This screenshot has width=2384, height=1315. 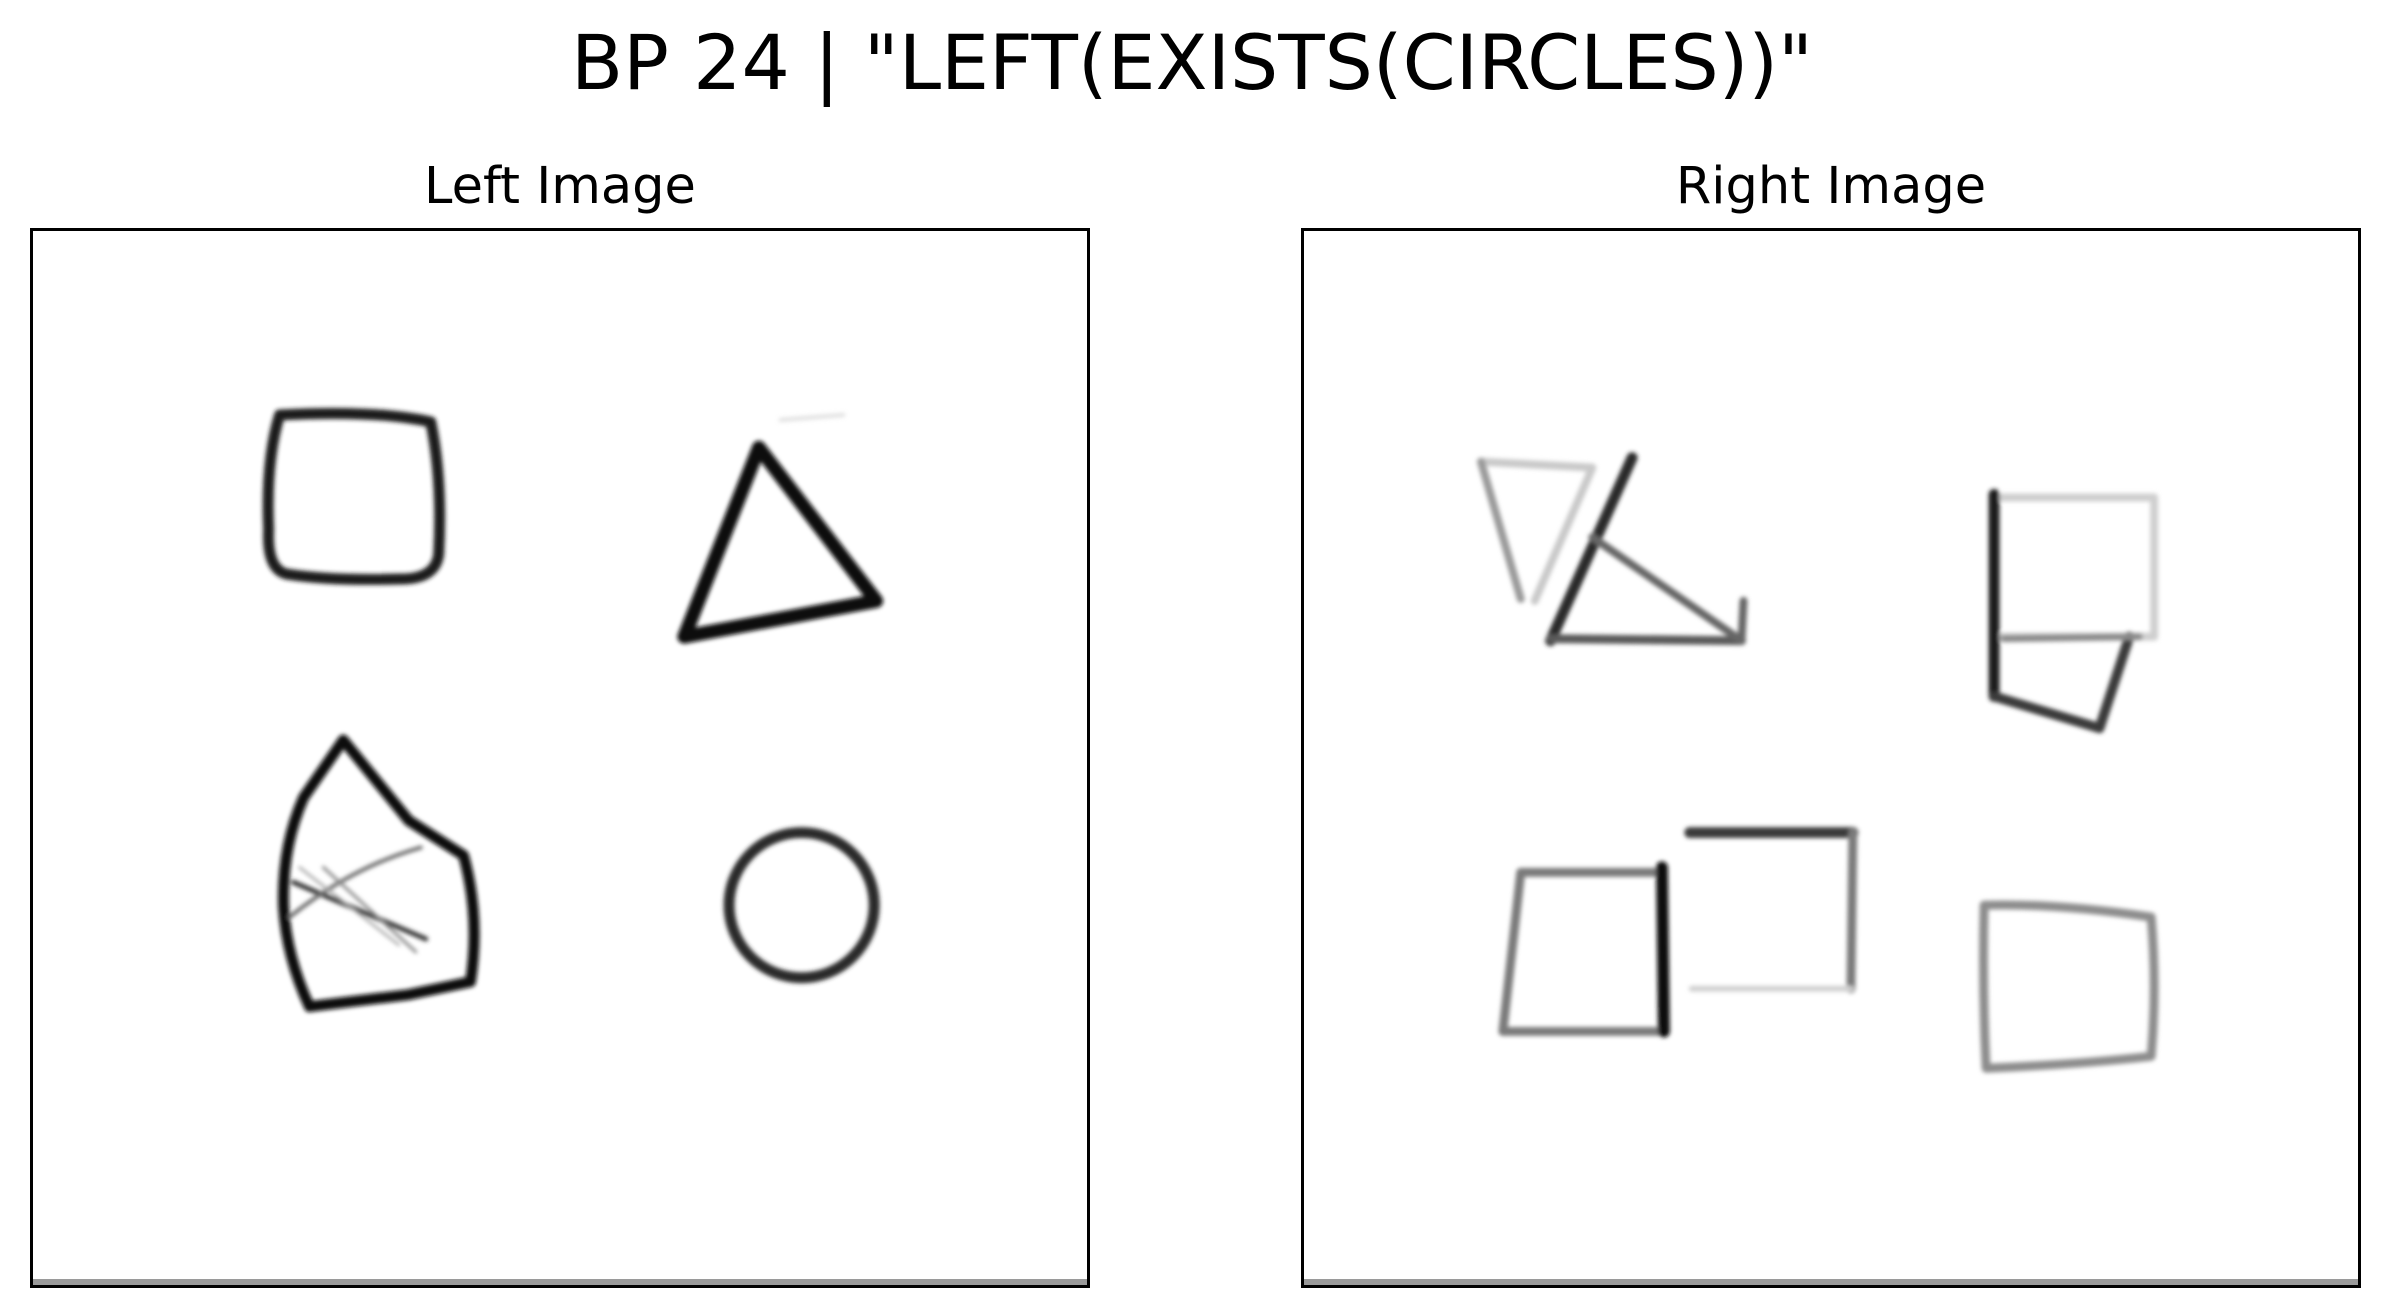 I want to click on left-image-canvas, so click(x=573, y=710).